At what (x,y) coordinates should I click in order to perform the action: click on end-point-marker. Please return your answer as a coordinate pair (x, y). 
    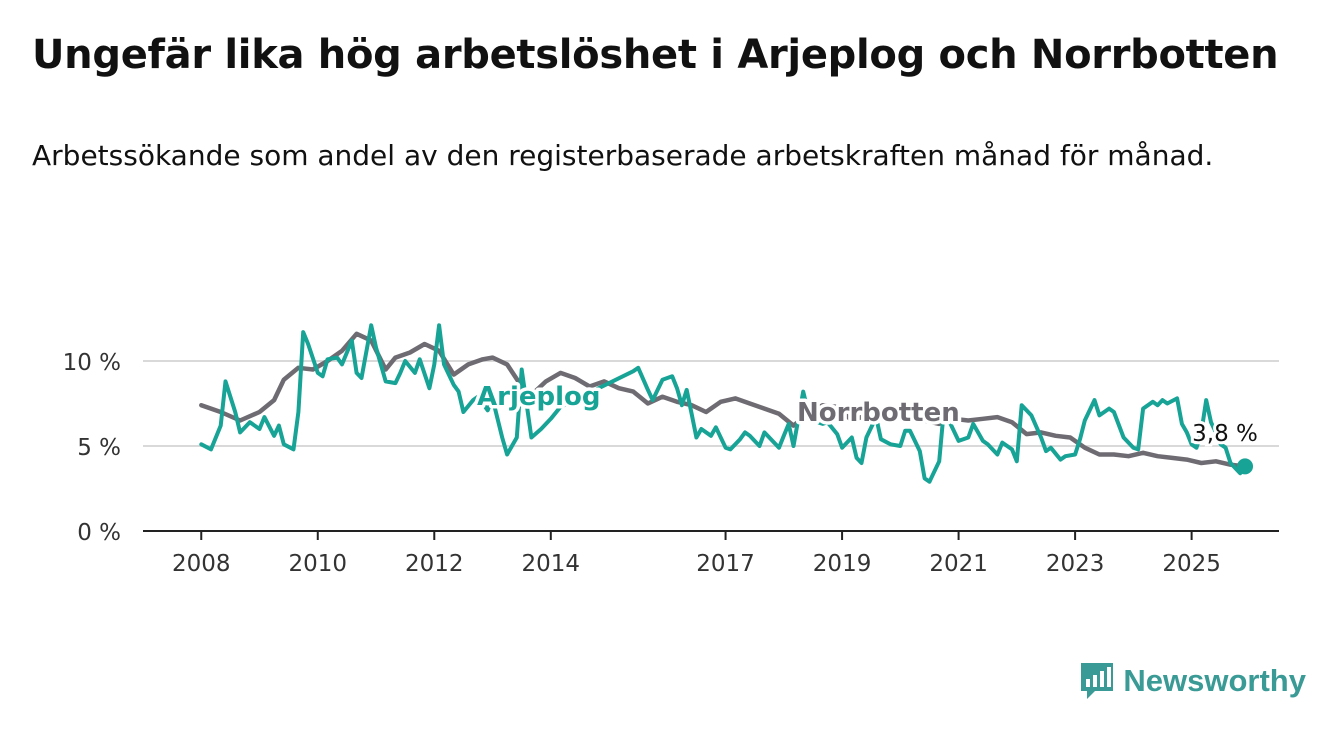
    Looking at the image, I should click on (1245, 466).